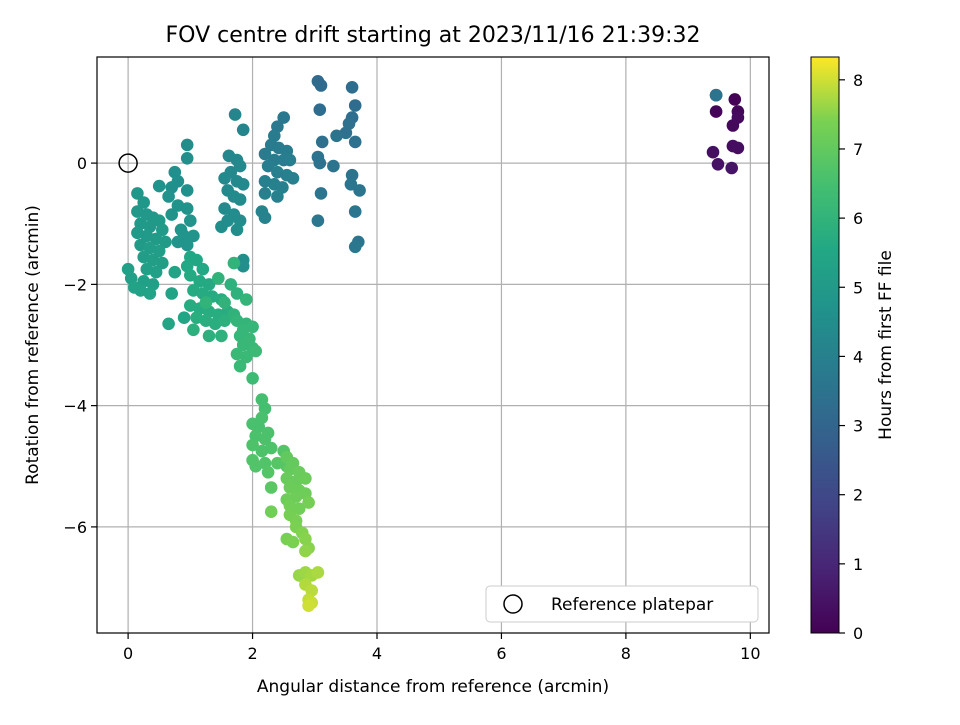 This screenshot has width=960, height=725. What do you see at coordinates (80, 345) in the screenshot?
I see `y-axis-ticks: 0 −2 −4 −6` at bounding box center [80, 345].